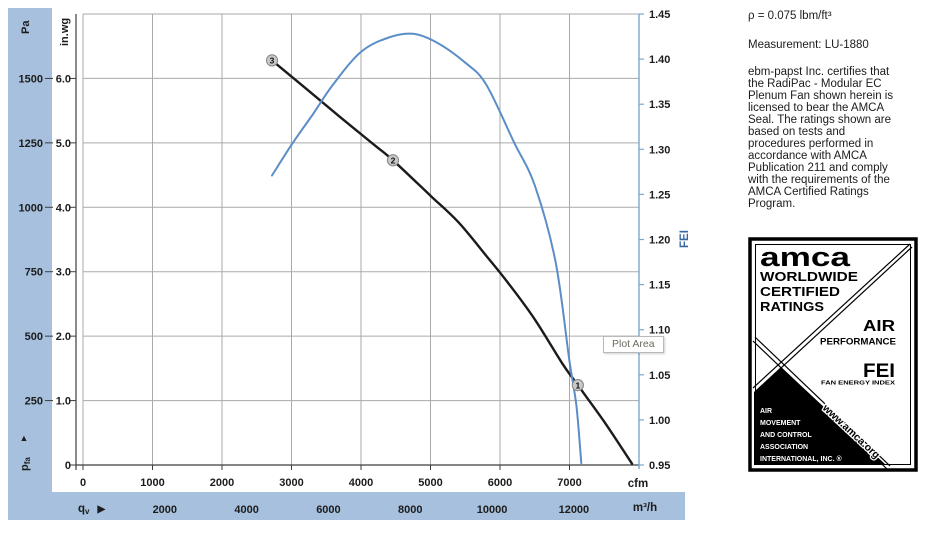 This screenshot has height=534, width=929. Describe the element at coordinates (659, 466) in the screenshot. I see `fei-tick-label: 0.95` at that location.